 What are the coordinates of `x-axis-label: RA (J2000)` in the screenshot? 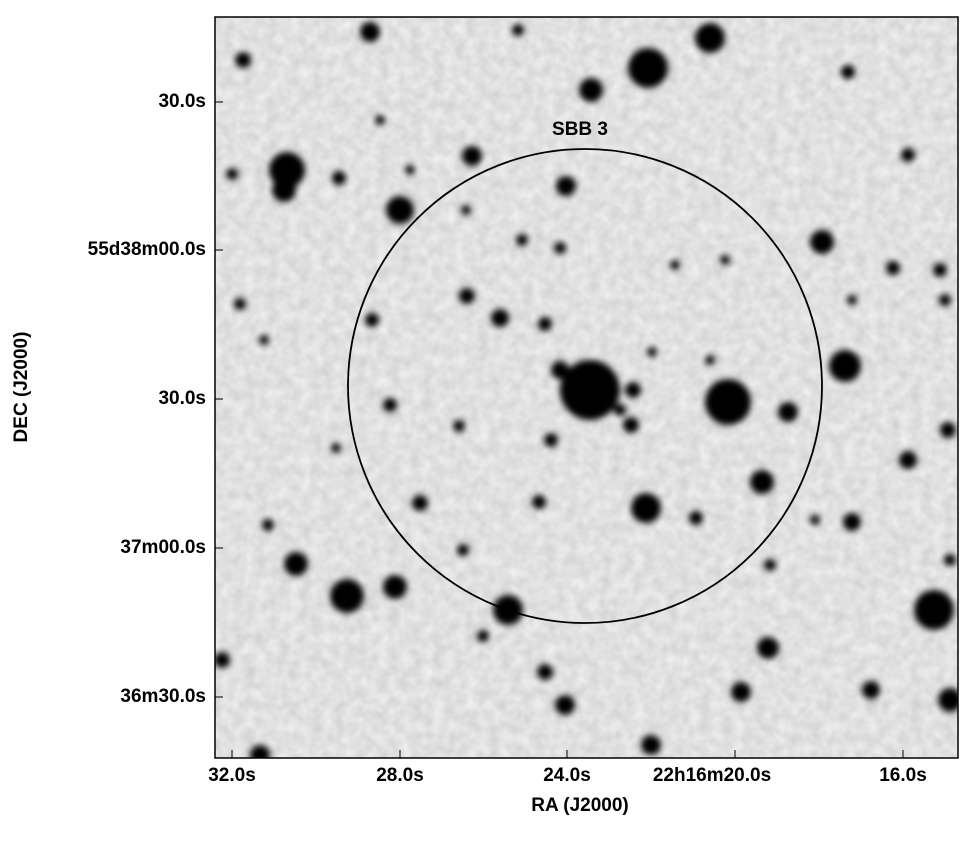 It's located at (580, 805).